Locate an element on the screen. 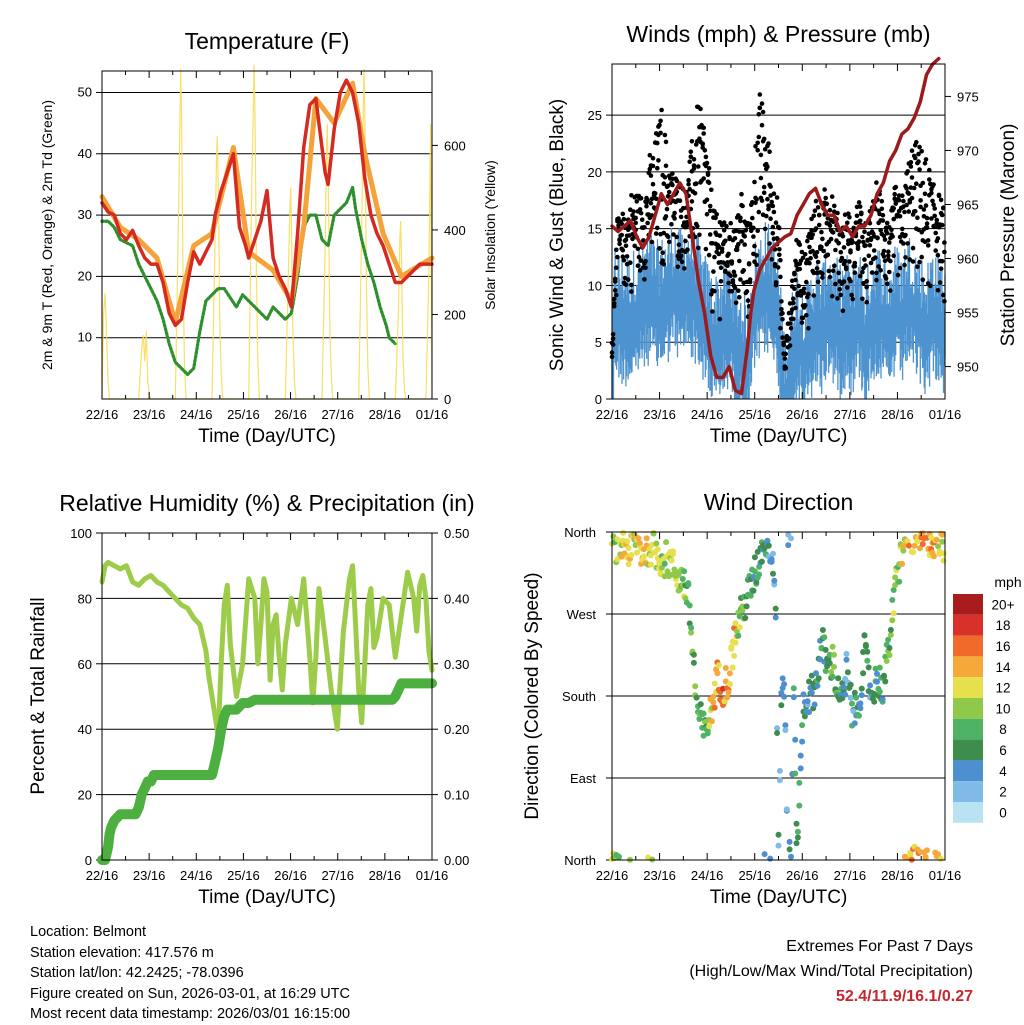  winddir-xlabel: Time (Day/UTC) is located at coordinates (779, 897).